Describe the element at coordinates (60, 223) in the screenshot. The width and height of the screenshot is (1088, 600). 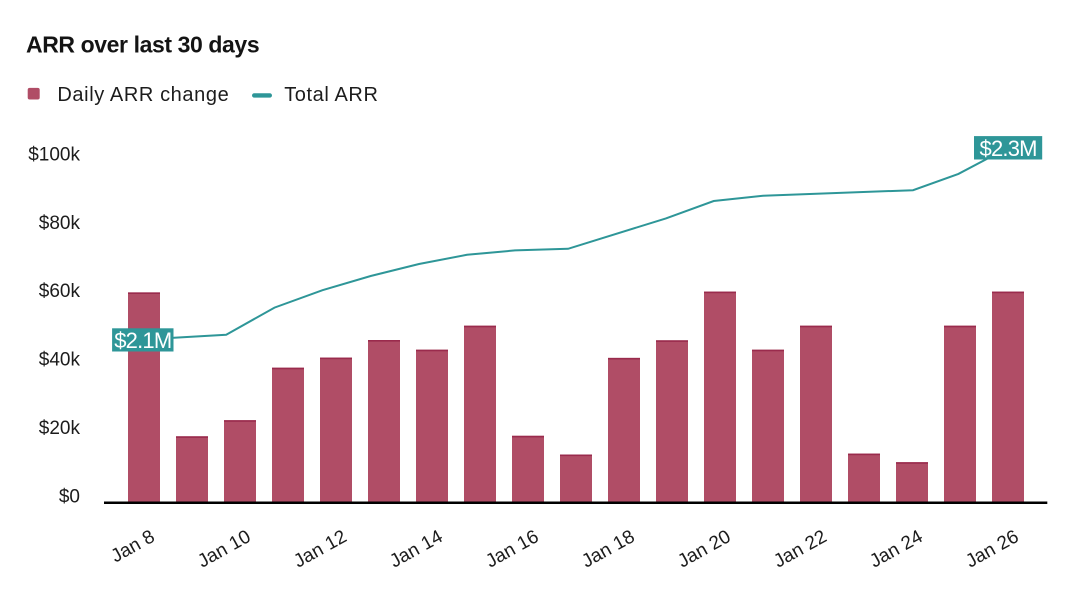
I see `svg-text: $80k` at that location.